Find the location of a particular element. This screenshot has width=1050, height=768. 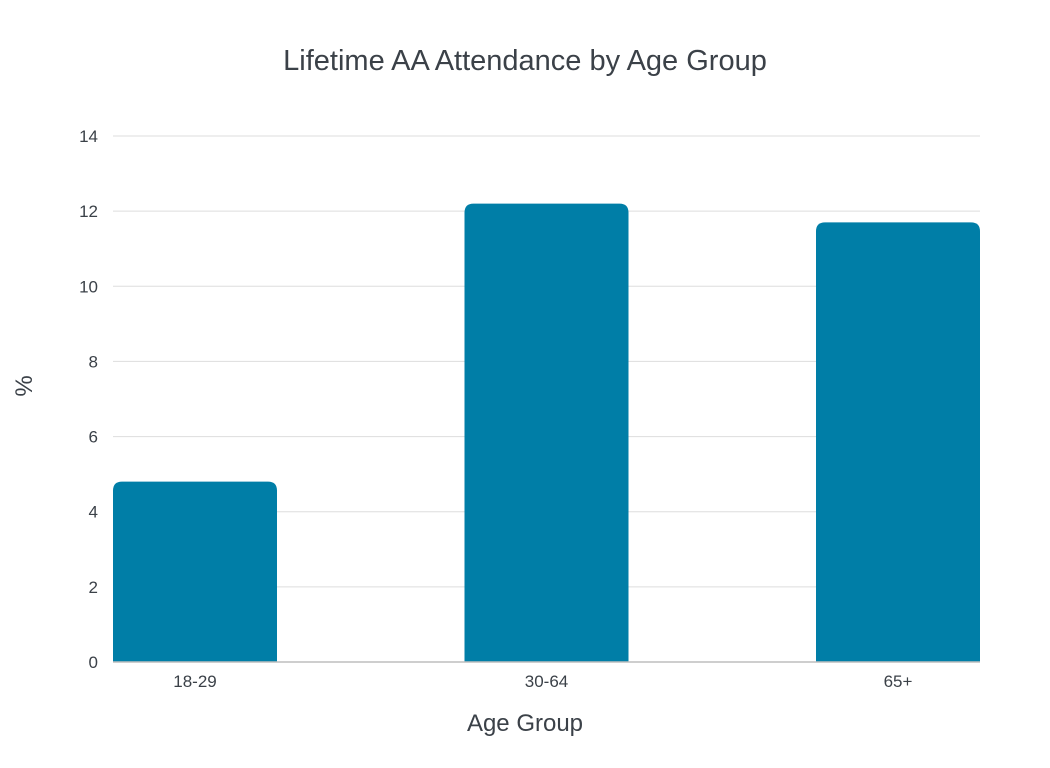

x-axis-title: Age Group is located at coordinates (525, 723).